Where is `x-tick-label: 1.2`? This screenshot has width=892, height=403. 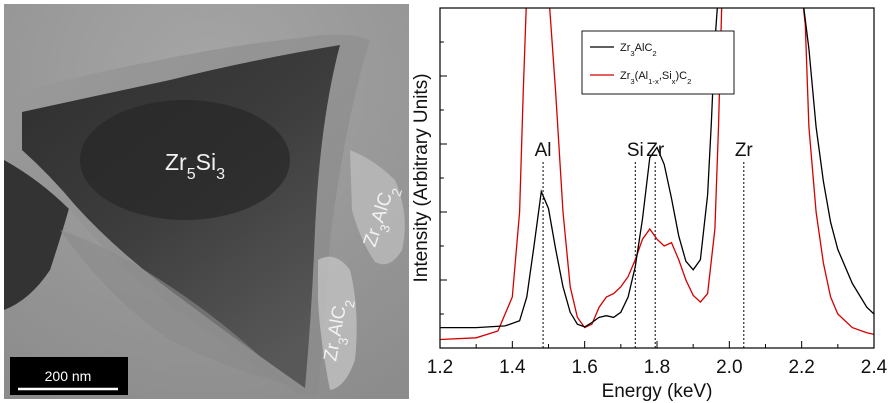
x-tick-label: 1.2 is located at coordinates (440, 367).